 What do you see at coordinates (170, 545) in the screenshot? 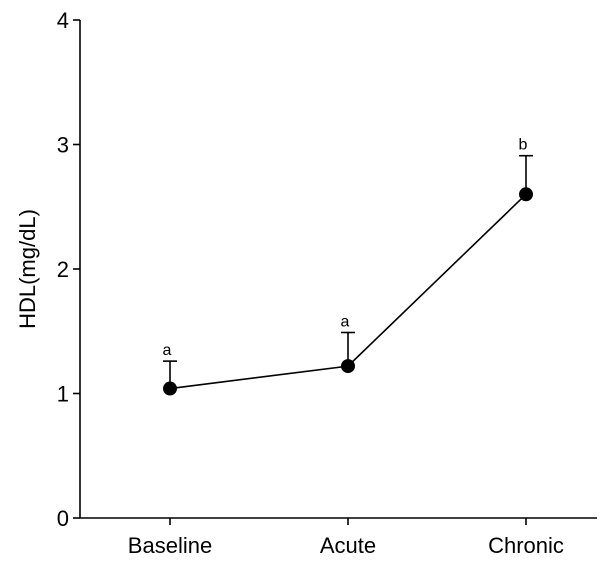
I see `x-tick-label: Baseline` at bounding box center [170, 545].